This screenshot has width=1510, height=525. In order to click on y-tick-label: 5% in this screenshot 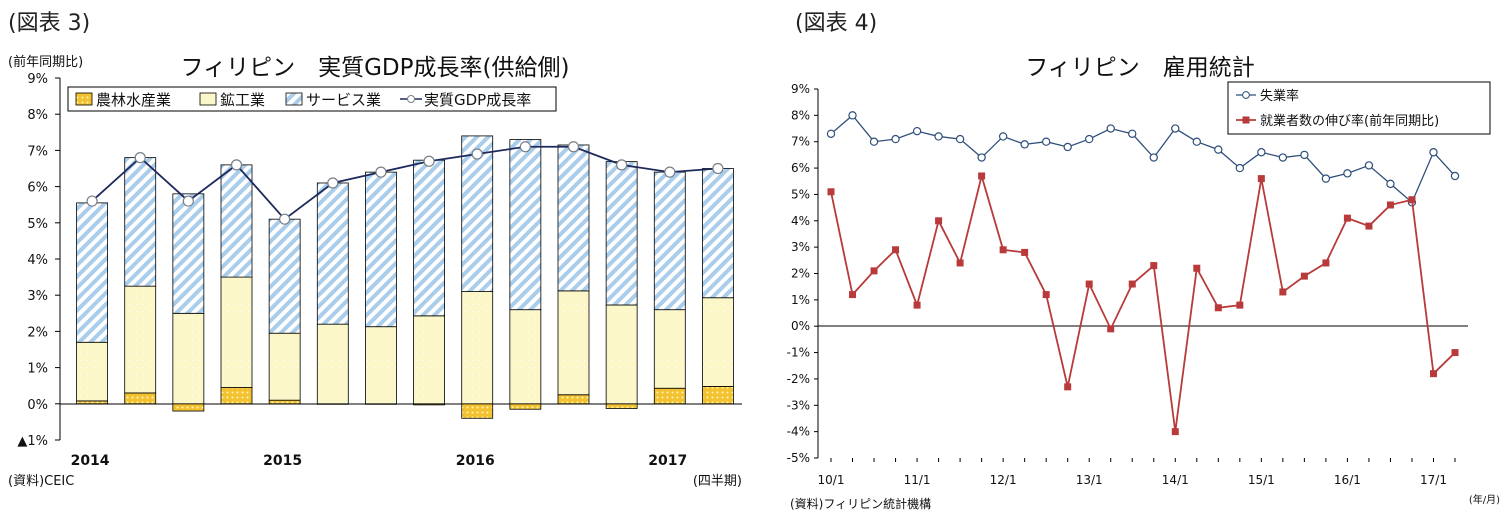, I will do `click(800, 194)`.